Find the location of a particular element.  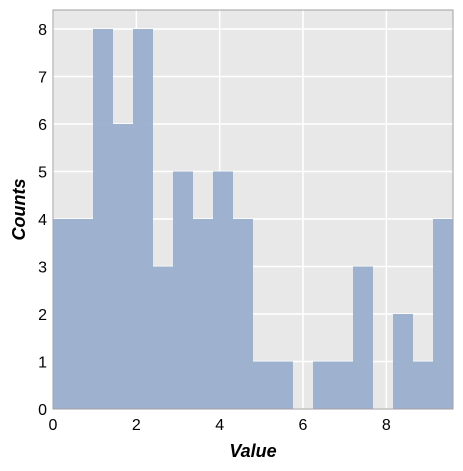

y-tick-label: 3 is located at coordinates (42, 268).